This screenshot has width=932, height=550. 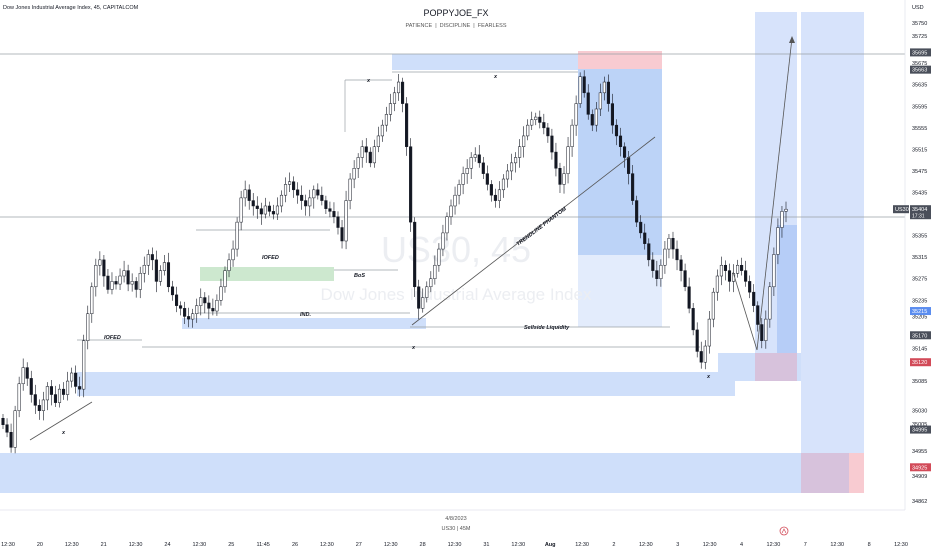 What do you see at coordinates (61, 421) in the screenshot?
I see `trendline-left` at bounding box center [61, 421].